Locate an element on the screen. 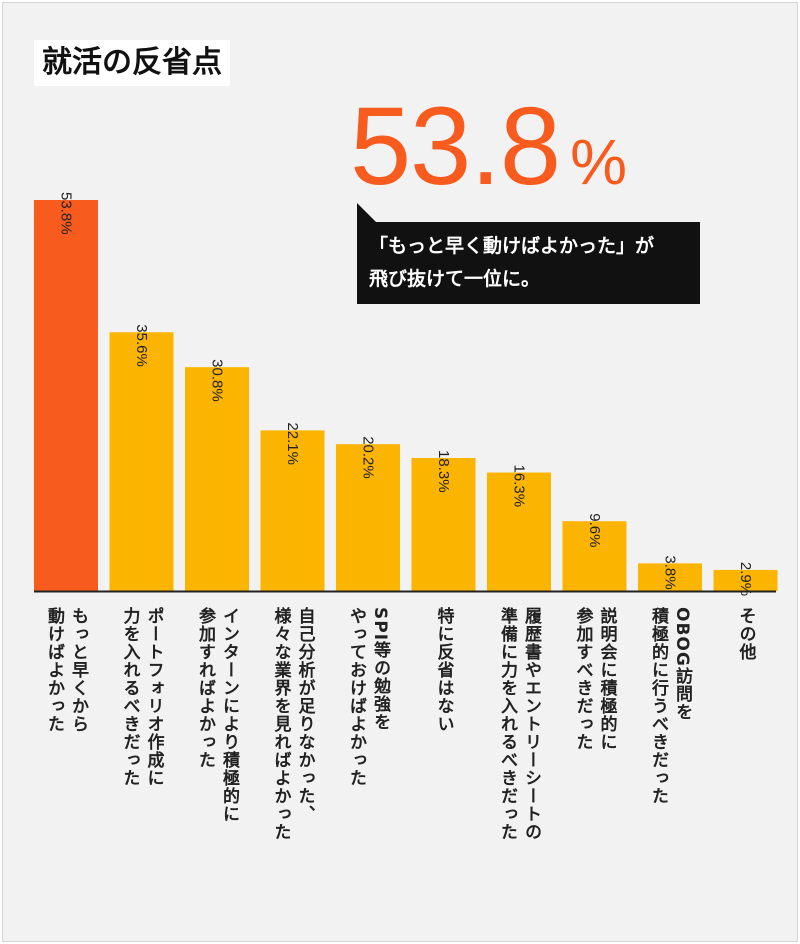 The width and height of the screenshot is (800, 944). category-label-6: 特に反省はない is located at coordinates (444, 670).